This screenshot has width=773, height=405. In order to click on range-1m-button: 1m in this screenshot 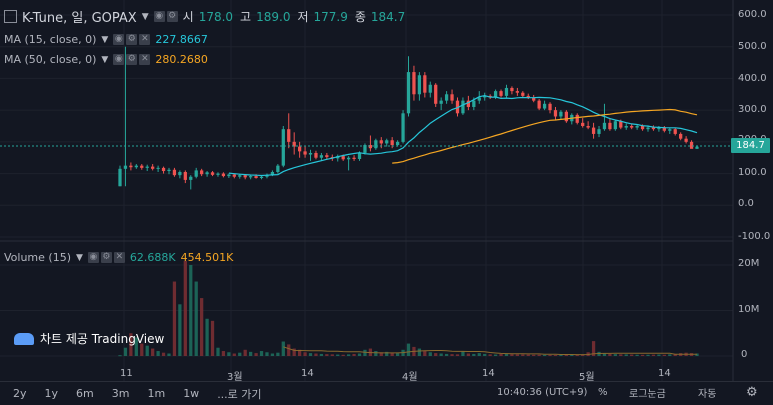, I will do `click(156, 393)`.